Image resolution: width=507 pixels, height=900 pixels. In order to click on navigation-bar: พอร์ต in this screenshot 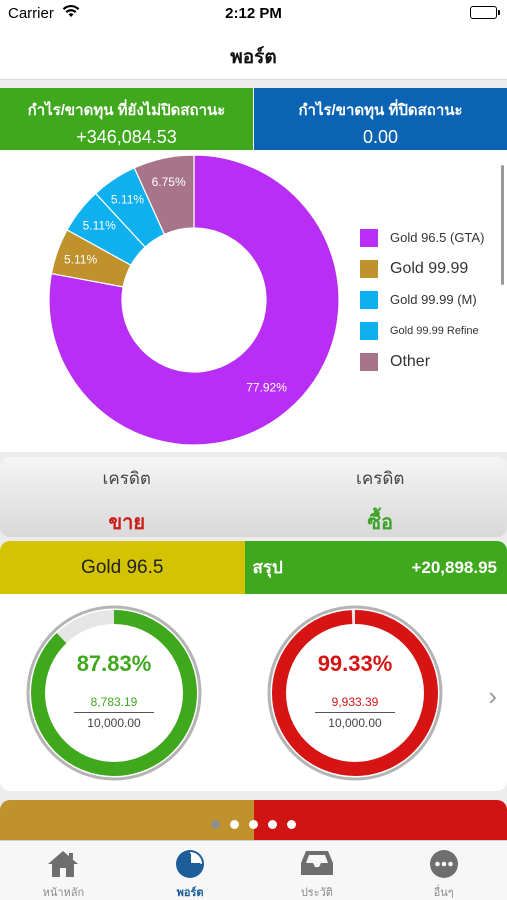, I will do `click(253, 54)`.